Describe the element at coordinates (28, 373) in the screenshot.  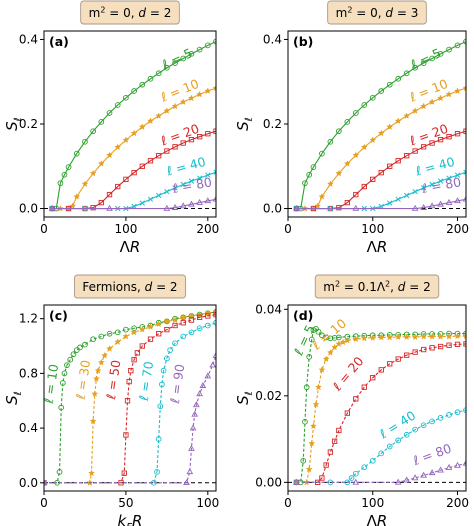
I see `y-tick-label: 0.8` at that location.